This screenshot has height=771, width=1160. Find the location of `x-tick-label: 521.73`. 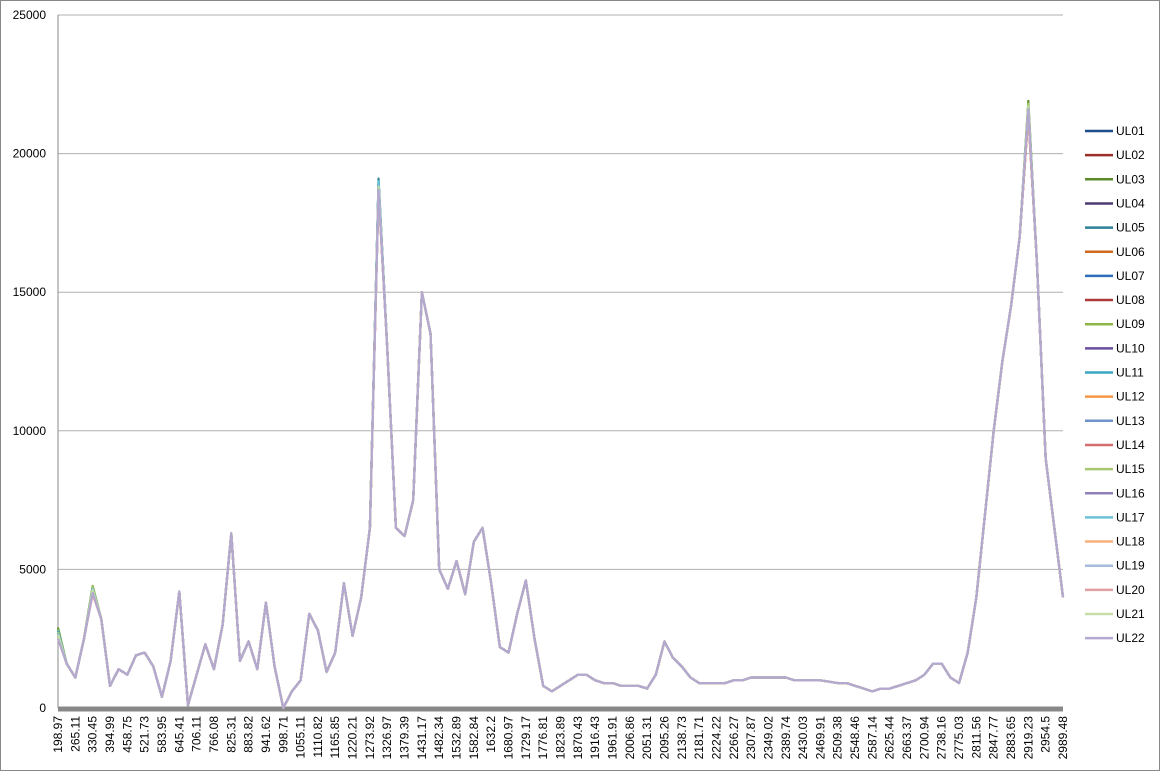

x-tick-label: 521.73 is located at coordinates (145, 734).